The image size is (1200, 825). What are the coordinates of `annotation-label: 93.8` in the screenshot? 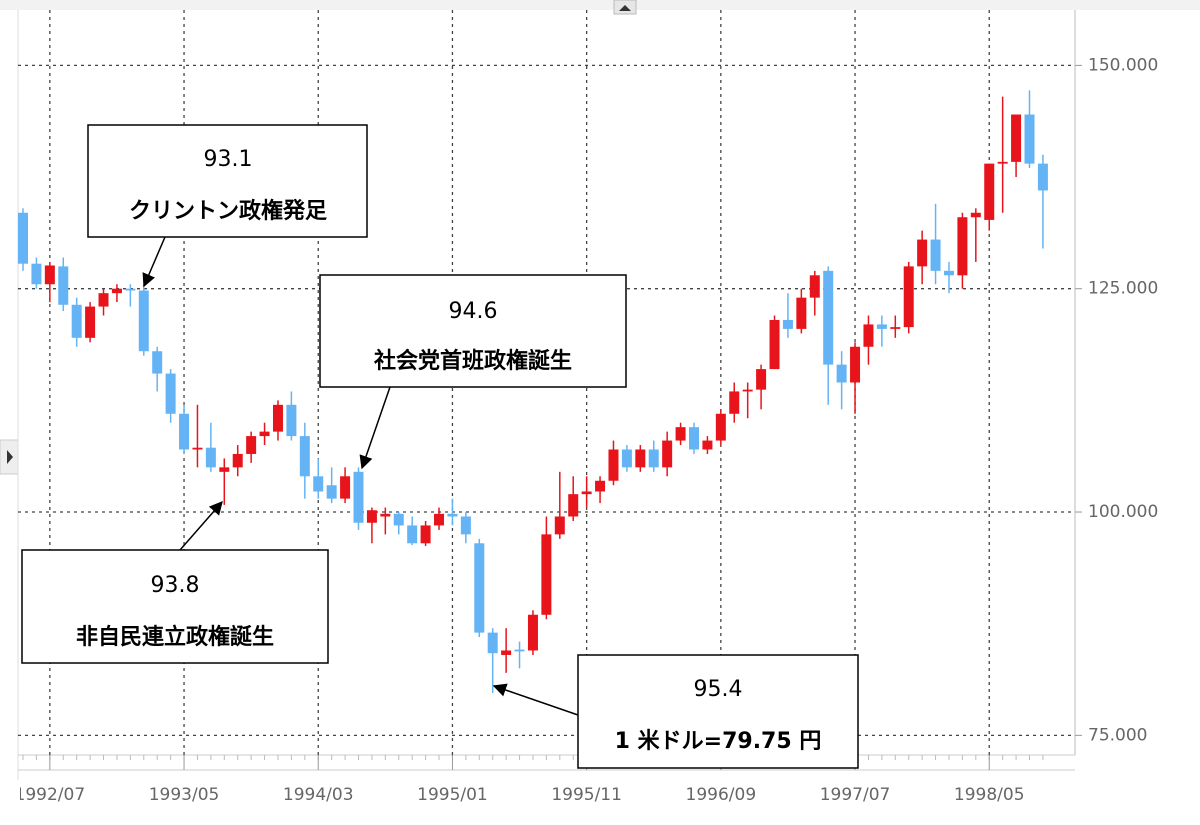 It's located at (175, 585).